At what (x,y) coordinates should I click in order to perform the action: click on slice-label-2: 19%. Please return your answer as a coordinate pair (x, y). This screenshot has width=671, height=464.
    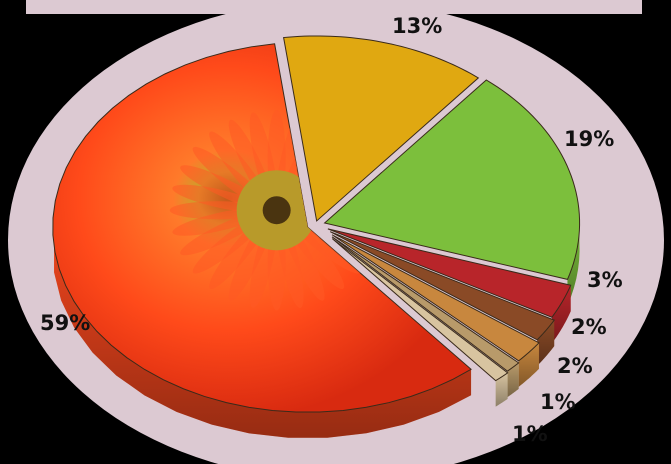
    Looking at the image, I should click on (589, 139).